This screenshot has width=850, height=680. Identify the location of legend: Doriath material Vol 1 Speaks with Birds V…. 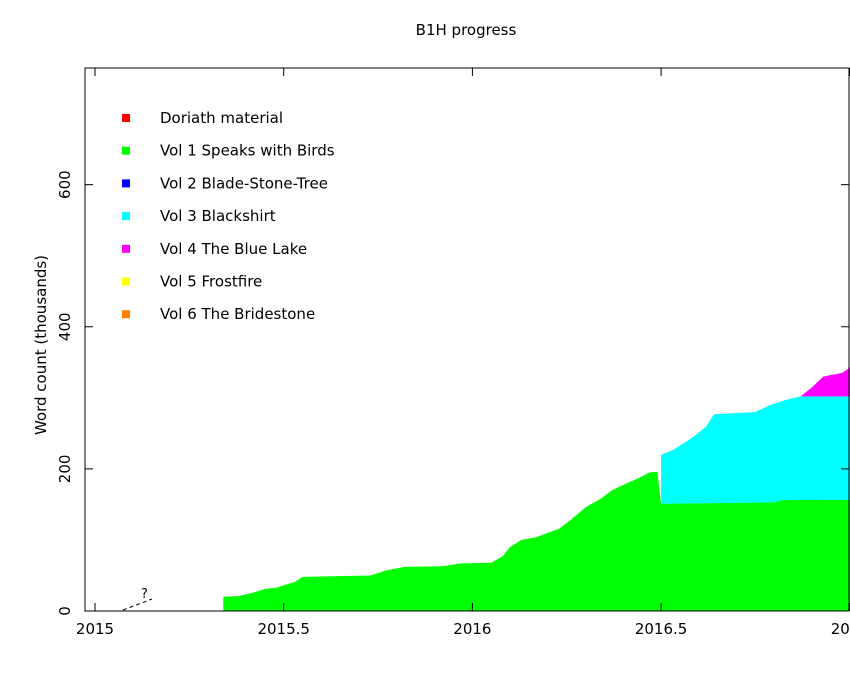
(228, 216).